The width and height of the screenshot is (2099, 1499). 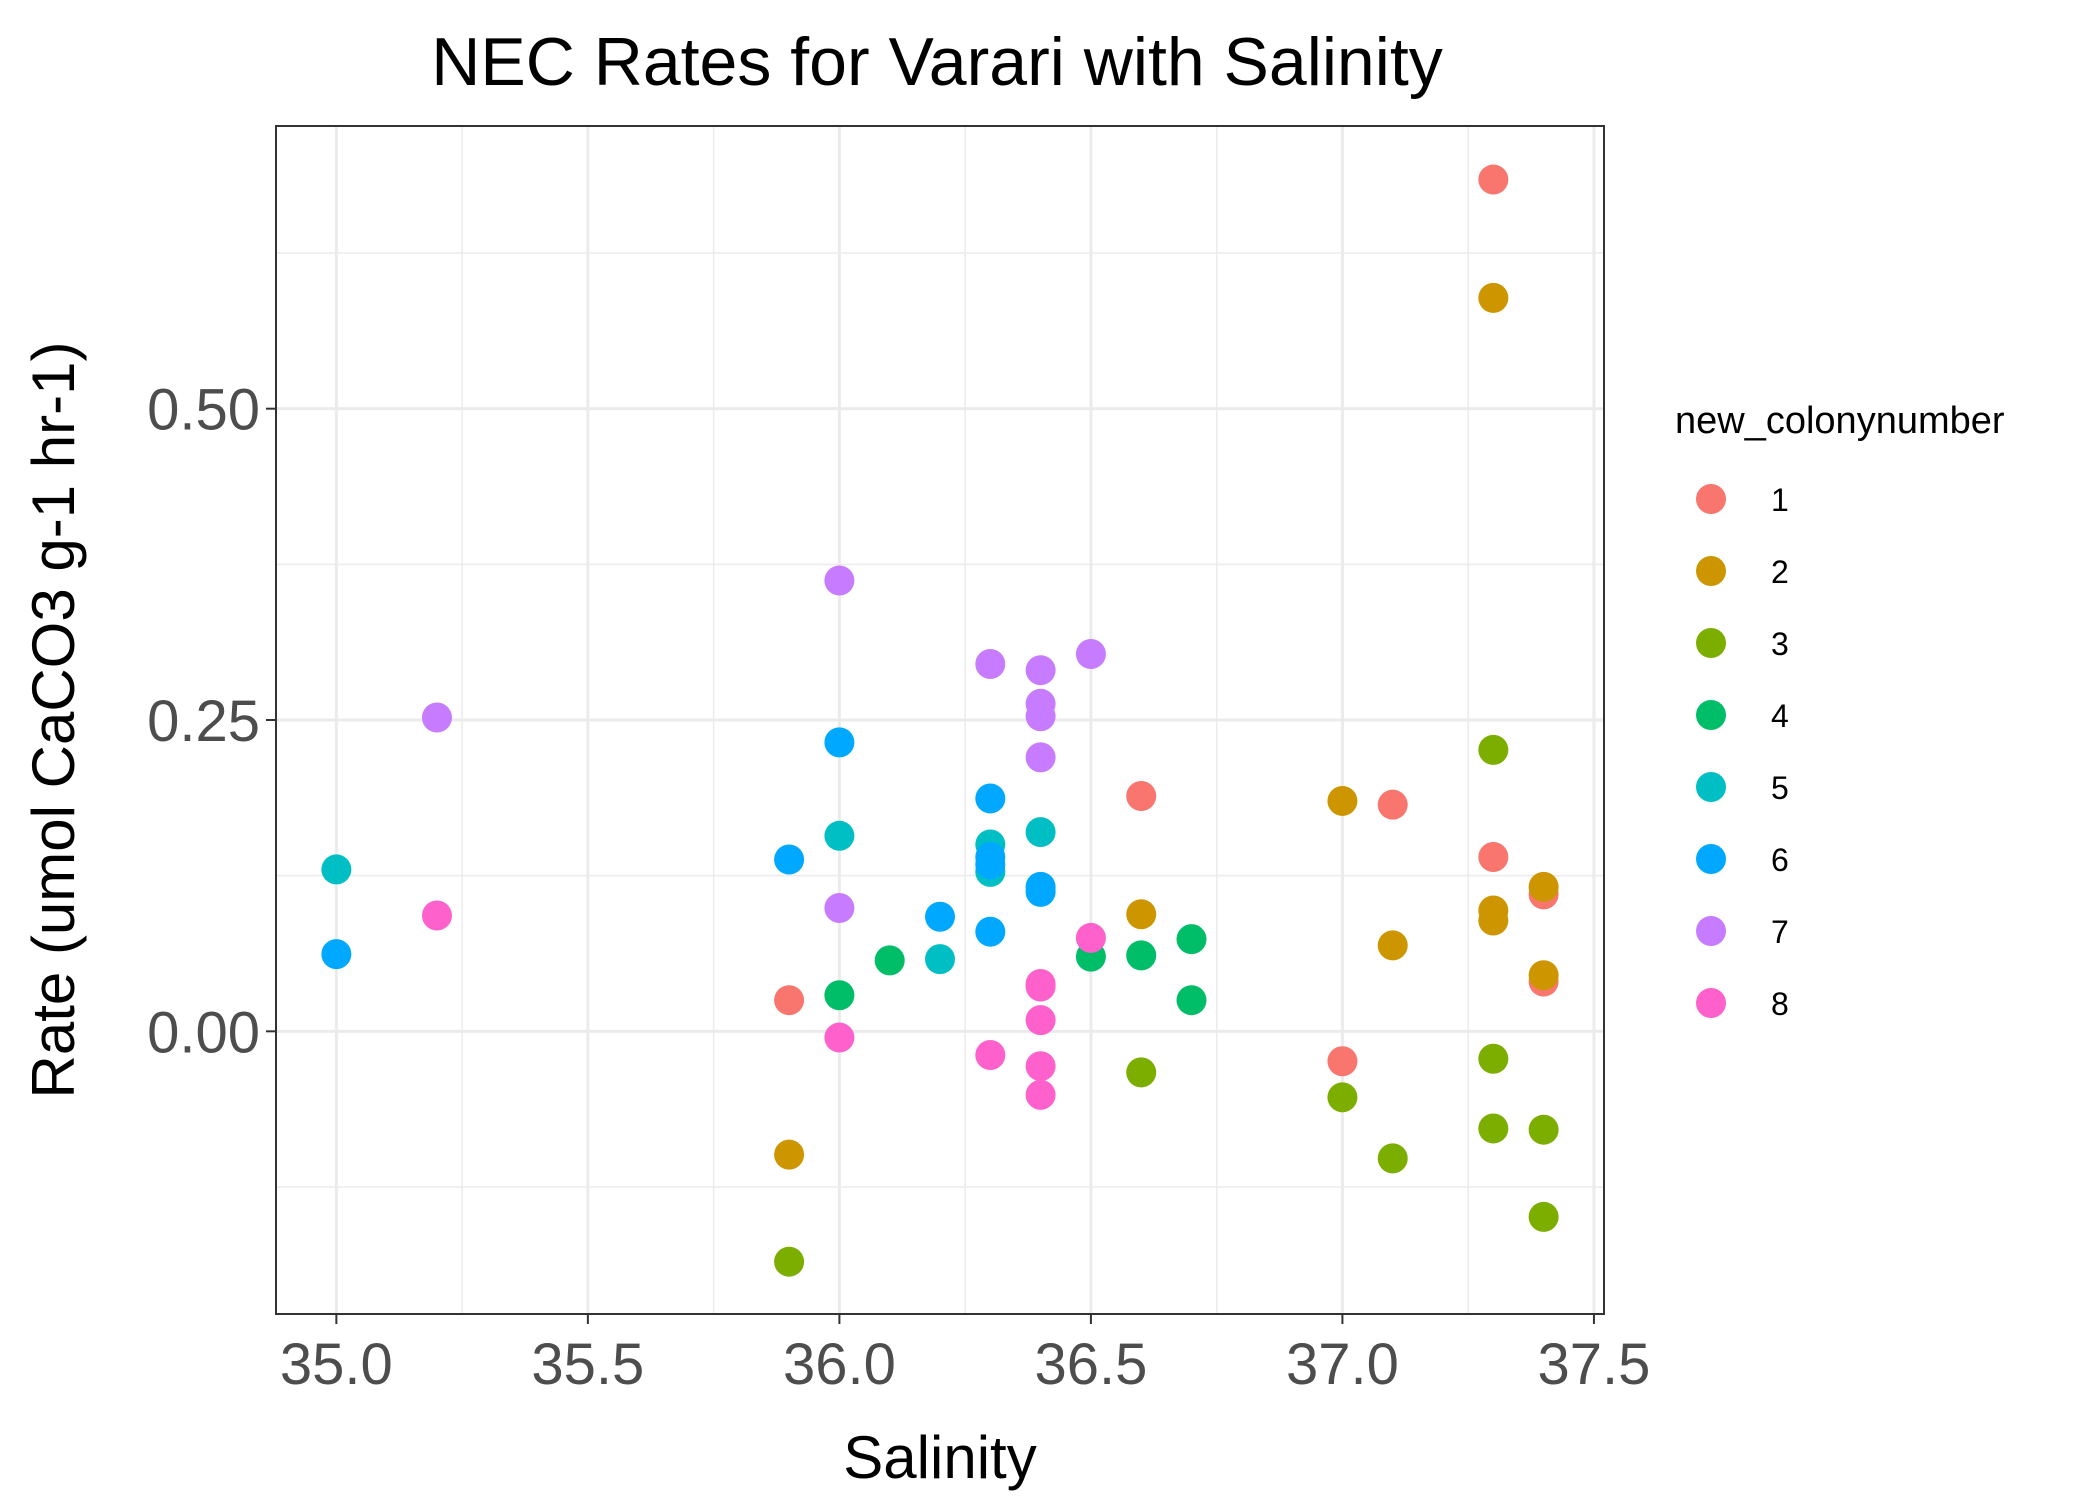 What do you see at coordinates (1342, 1364) in the screenshot?
I see `x-tick-label: 37.0` at bounding box center [1342, 1364].